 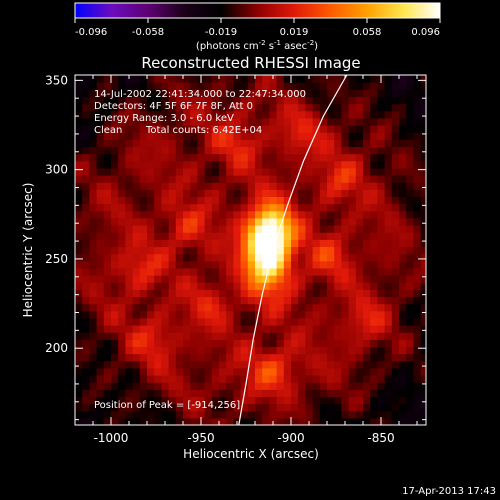 I want to click on time-range-text: 14-Jul-2002 22:41:34.000 to 22:47:34.000, so click(x=200, y=94).